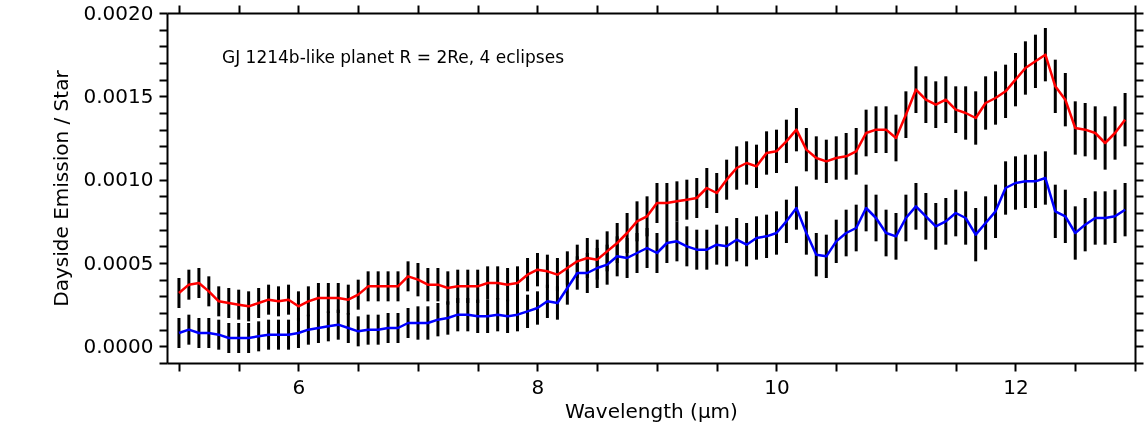 Image resolution: width=1146 pixels, height=428 pixels. Describe the element at coordinates (299, 386) in the screenshot. I see `x-tick-label: 6` at that location.